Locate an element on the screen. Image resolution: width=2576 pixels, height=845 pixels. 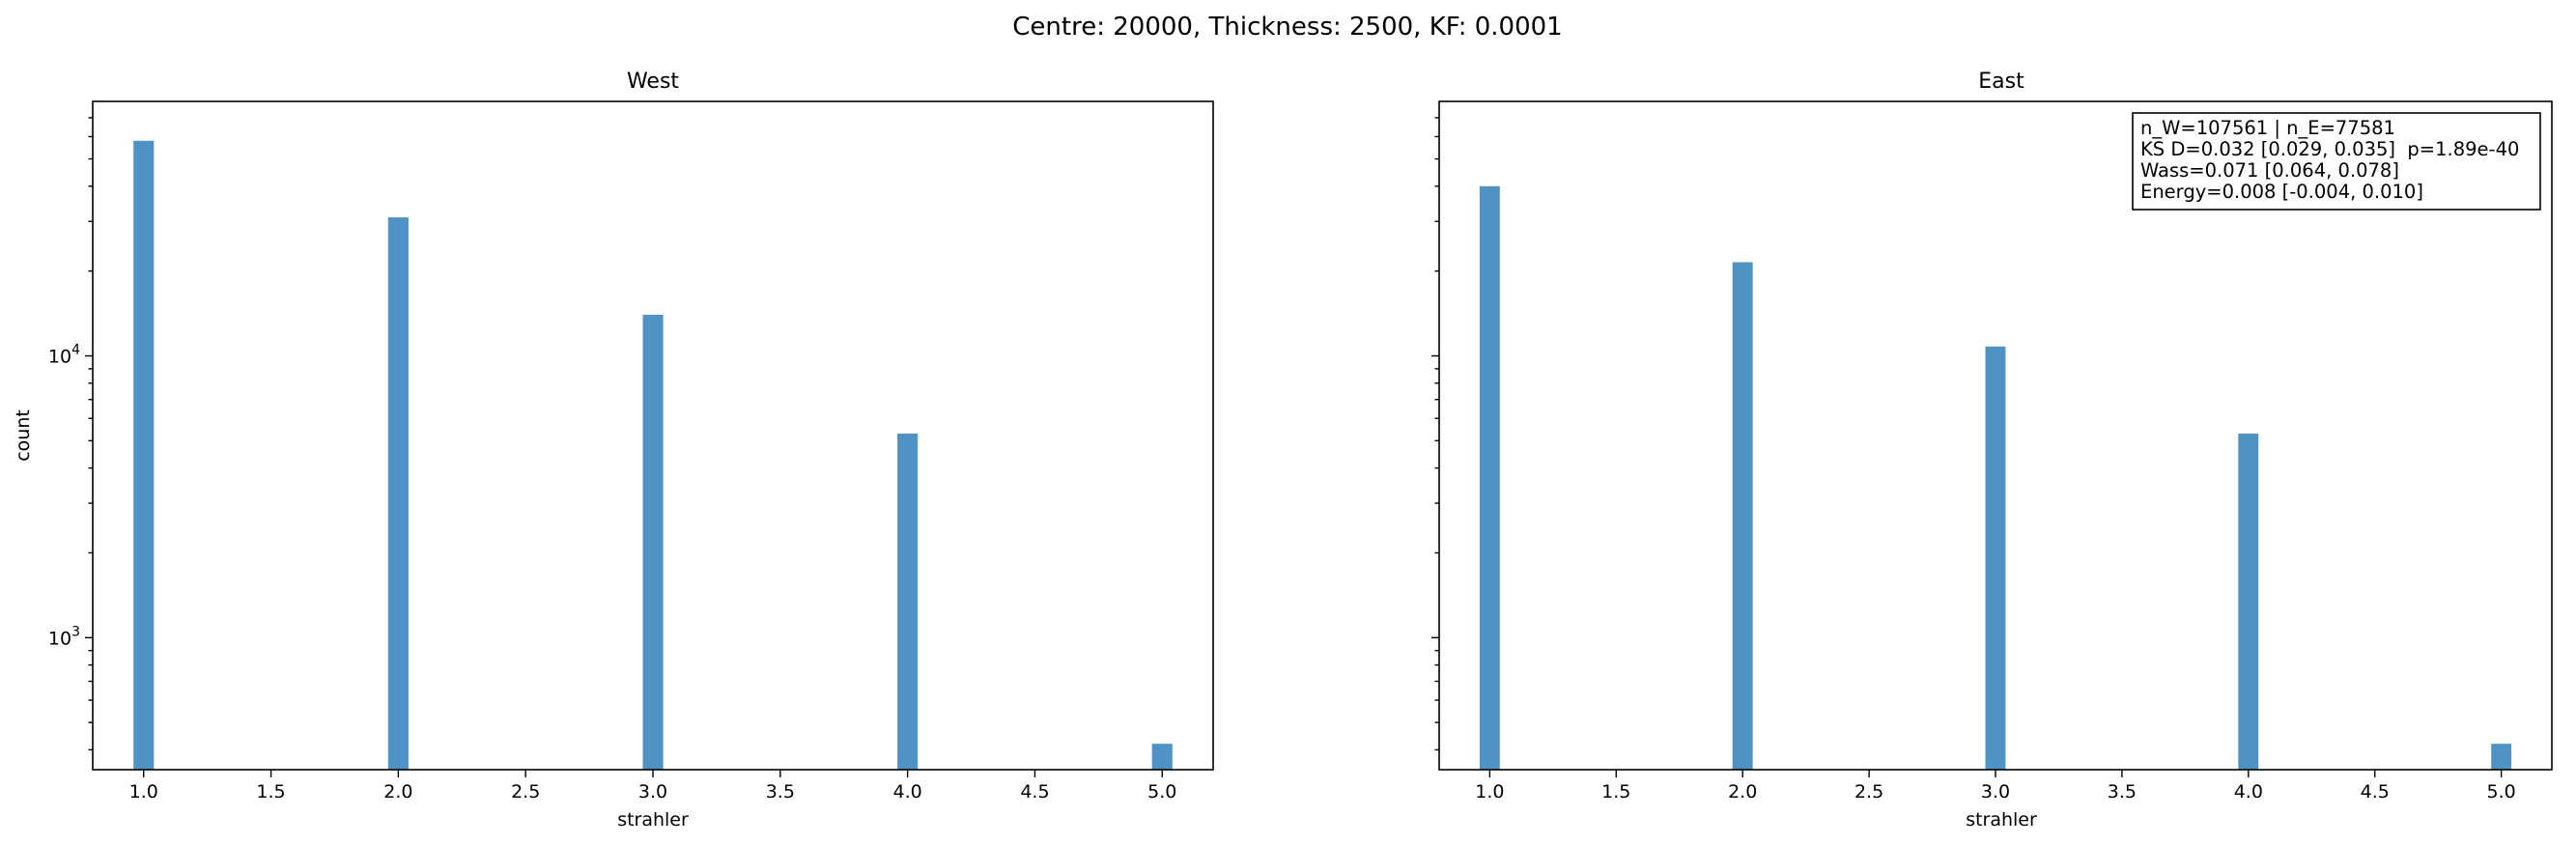
west-x-tick-label: 1.5 is located at coordinates (270, 792).